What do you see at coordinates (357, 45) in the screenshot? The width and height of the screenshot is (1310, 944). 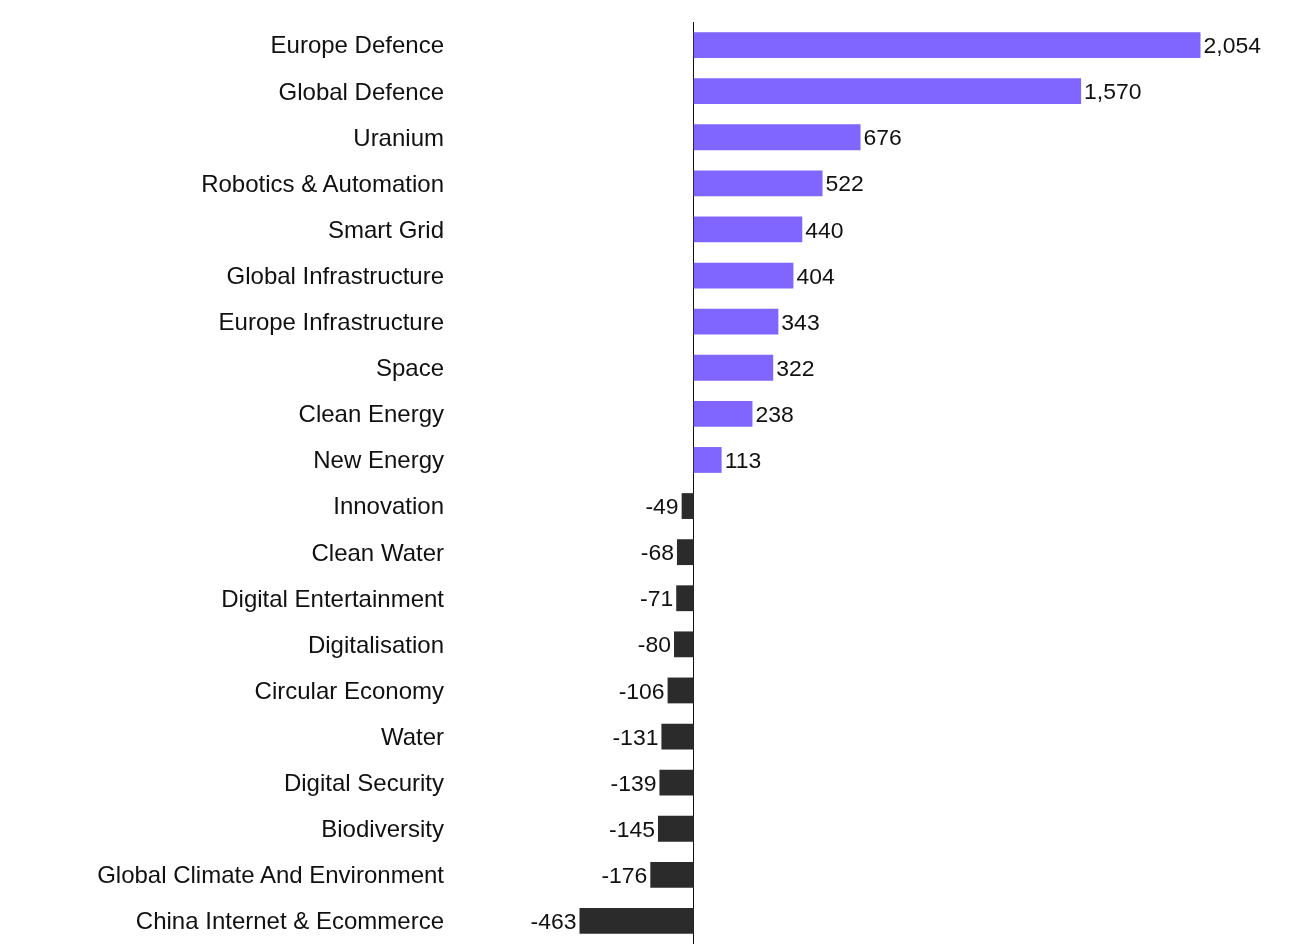 I see `y-tick-label: Europe Defence` at bounding box center [357, 45].